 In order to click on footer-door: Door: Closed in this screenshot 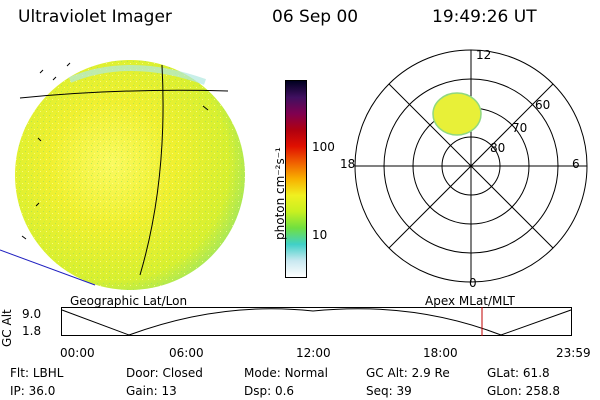, I will do `click(164, 373)`.